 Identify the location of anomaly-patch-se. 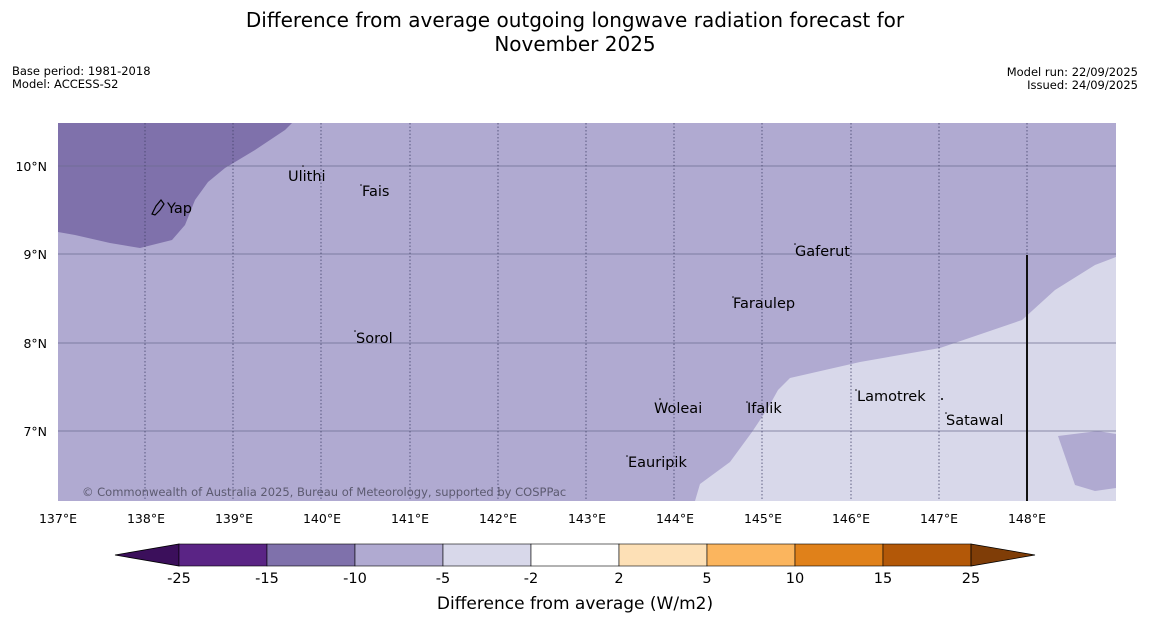
(1087, 461).